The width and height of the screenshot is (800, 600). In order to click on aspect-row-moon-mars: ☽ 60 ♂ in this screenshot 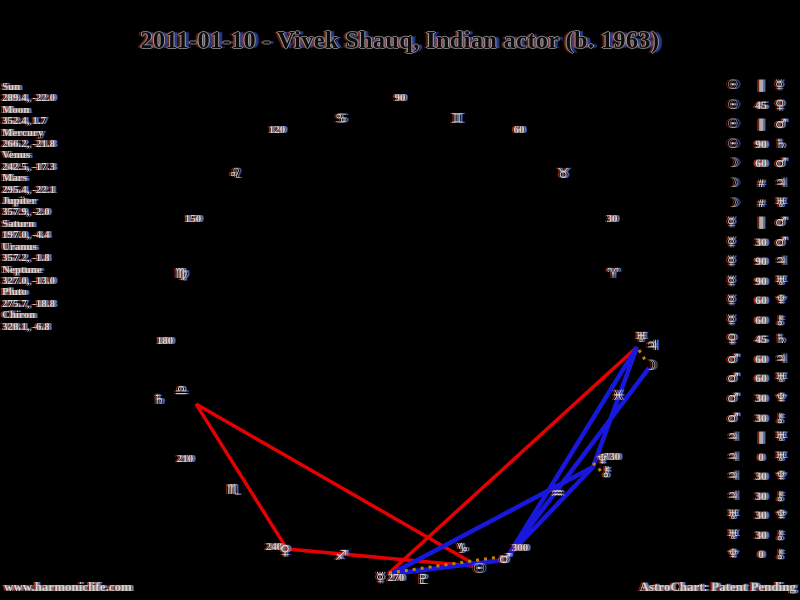, I will do `click(761, 164)`.